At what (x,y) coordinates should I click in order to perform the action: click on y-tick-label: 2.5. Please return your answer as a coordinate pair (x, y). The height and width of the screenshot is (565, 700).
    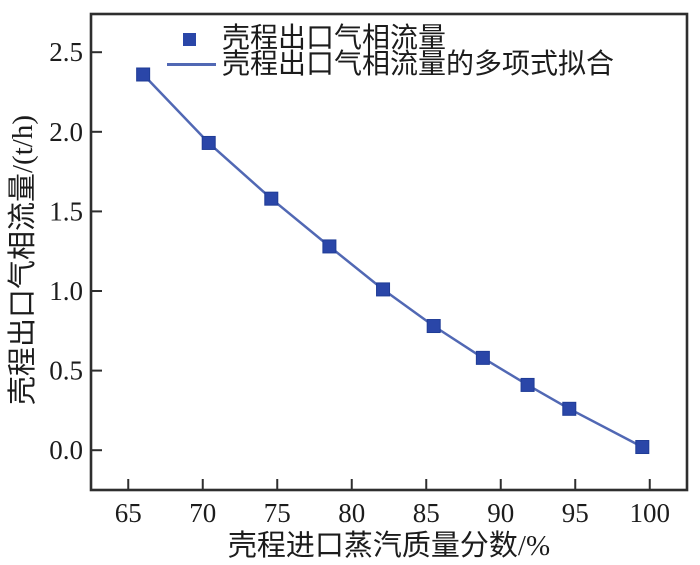
    Looking at the image, I should click on (66, 52).